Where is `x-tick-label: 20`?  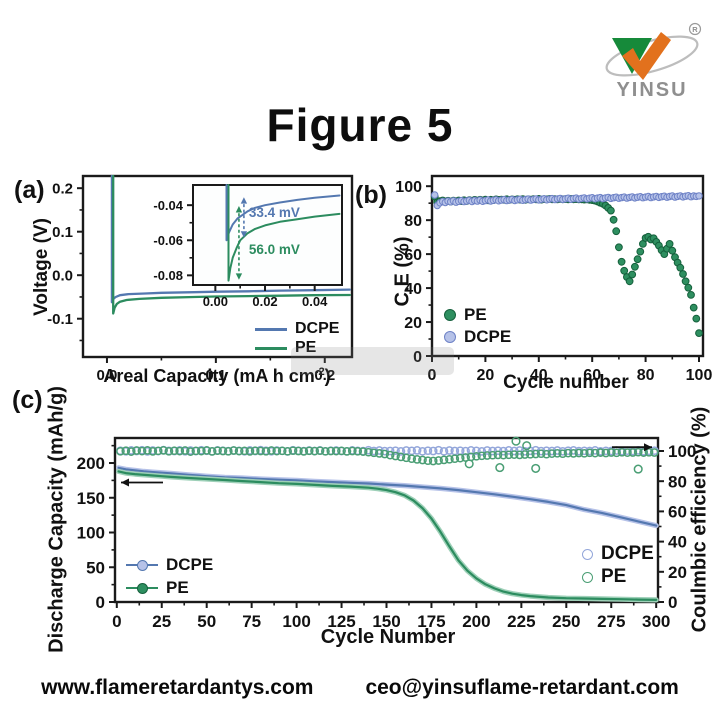
x-tick-label: 20 is located at coordinates (486, 375).